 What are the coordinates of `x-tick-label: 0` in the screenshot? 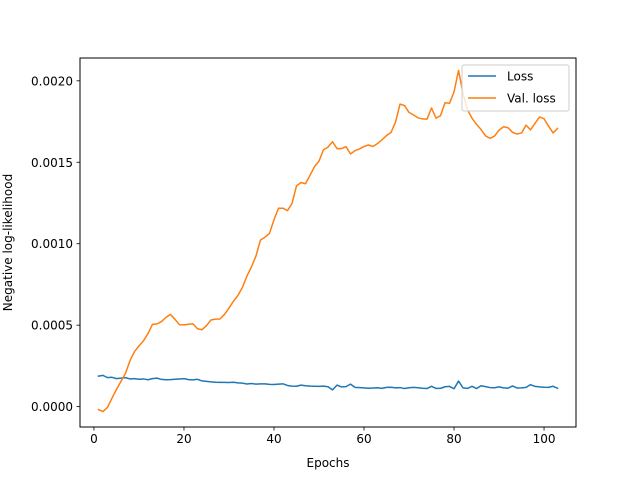 It's located at (94, 439).